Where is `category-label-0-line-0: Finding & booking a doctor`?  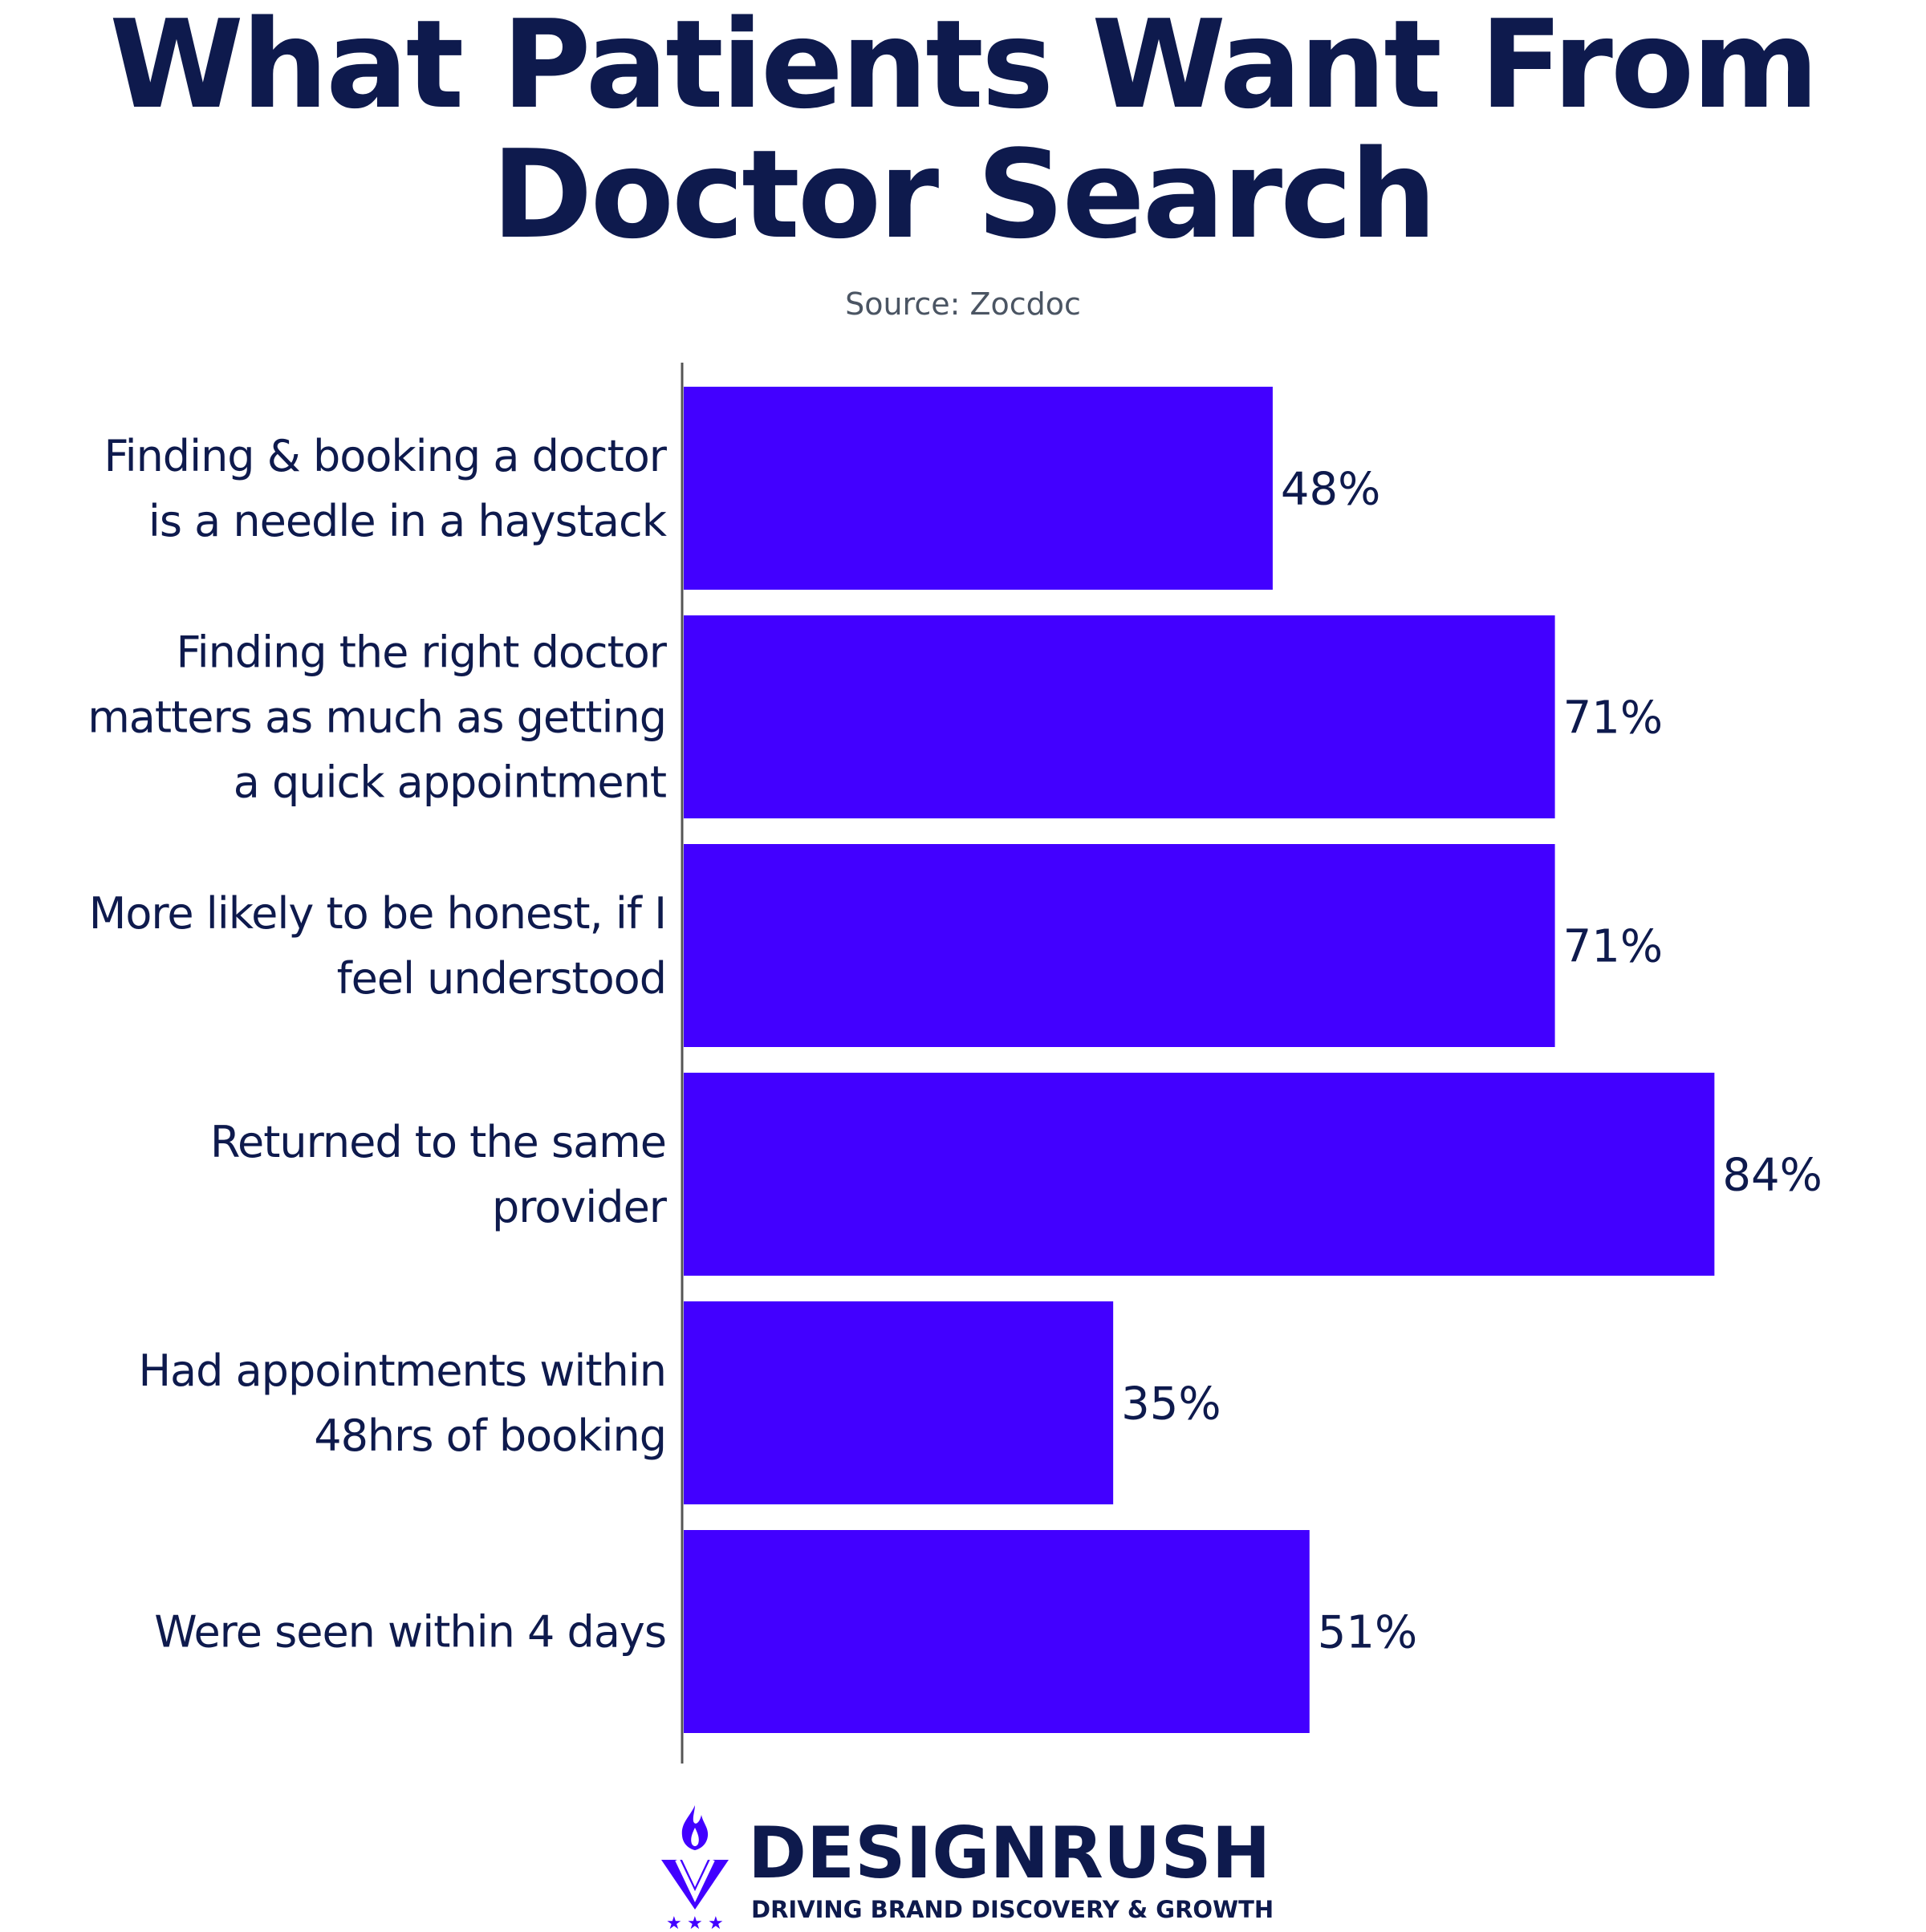 category-label-0-line-0: Finding & booking a doctor is located at coordinates (385, 456).